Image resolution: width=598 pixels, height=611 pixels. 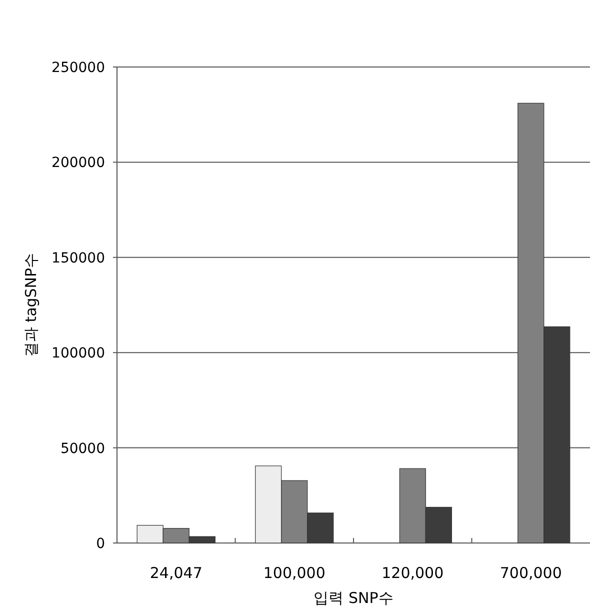 I want to click on y-tick-label: 200000, so click(x=78, y=163).